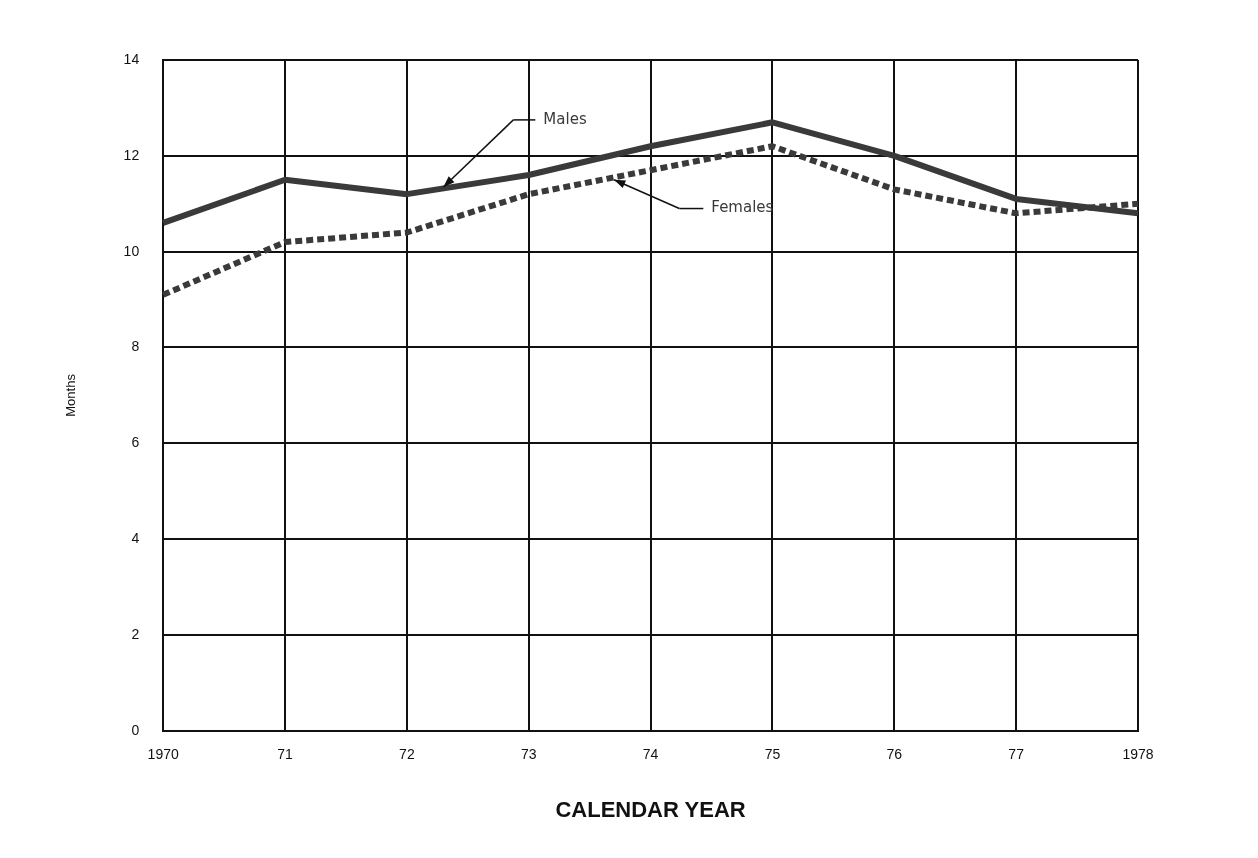 The width and height of the screenshot is (1258, 858). Describe the element at coordinates (135, 442) in the screenshot. I see `y-tick-label: 6` at that location.